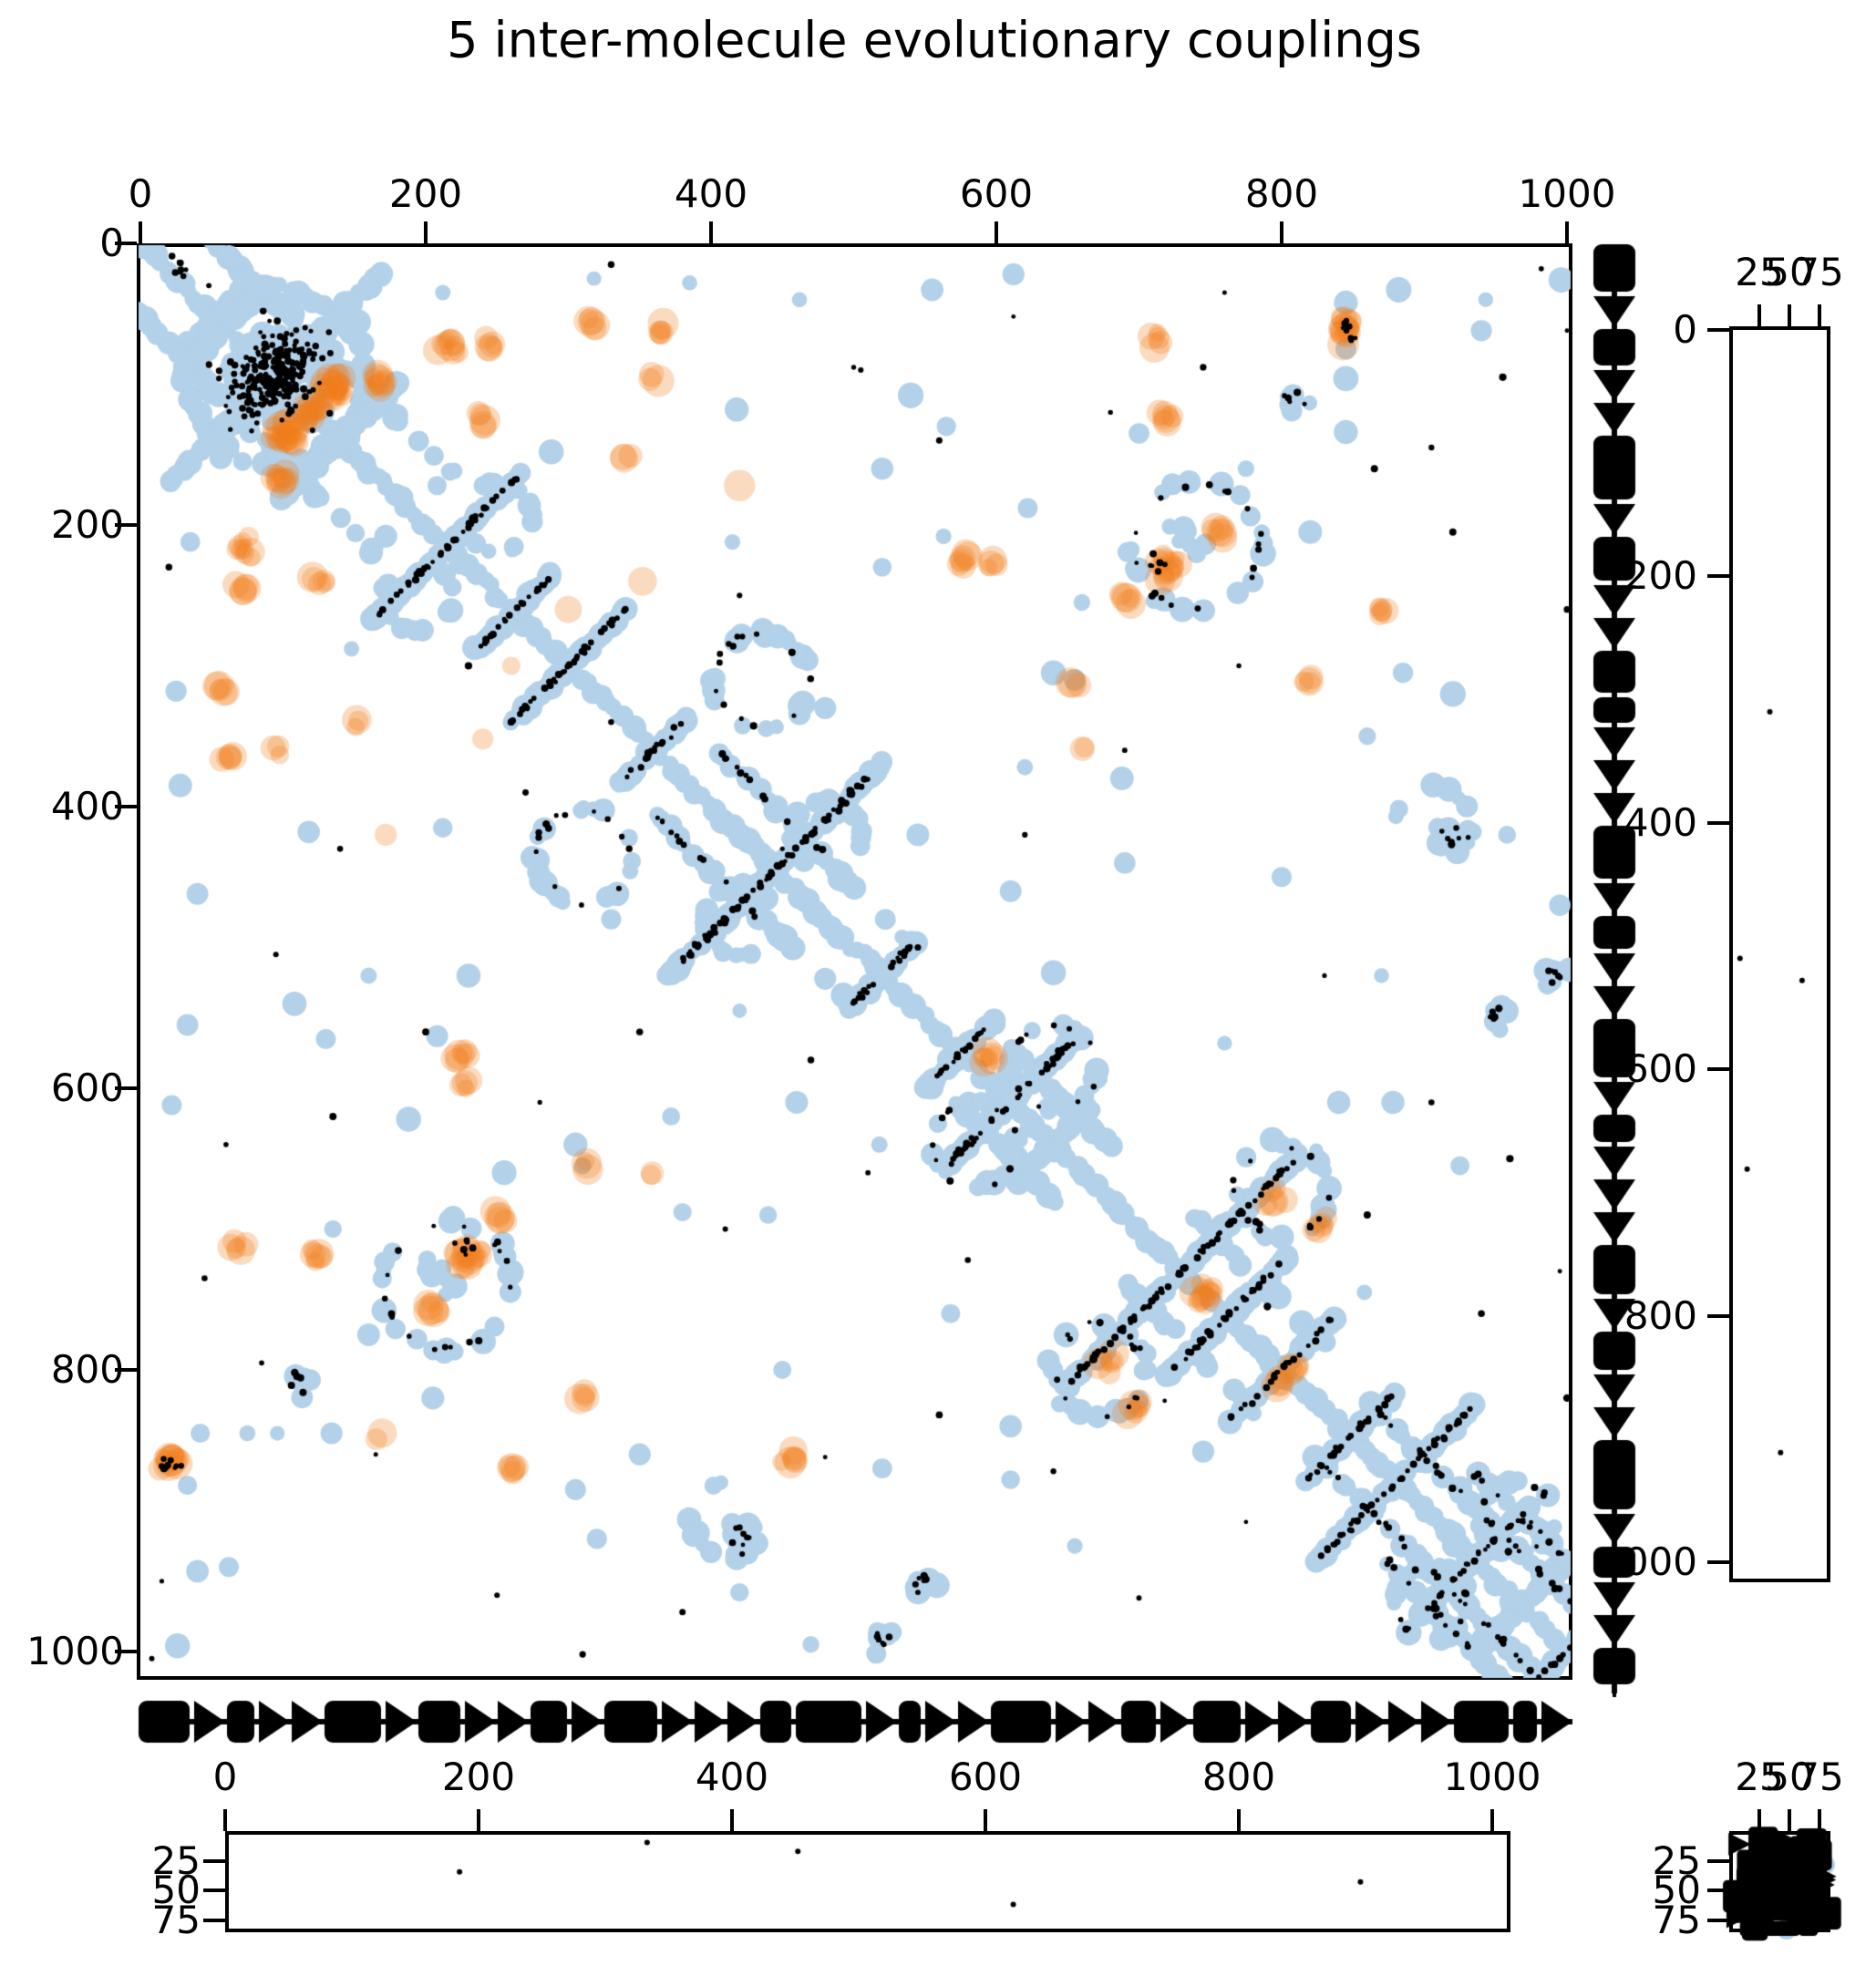 This screenshot has width=1876, height=1976. Describe the element at coordinates (1779, 1881) in the screenshot. I see `corner-marginal-panel` at that location.